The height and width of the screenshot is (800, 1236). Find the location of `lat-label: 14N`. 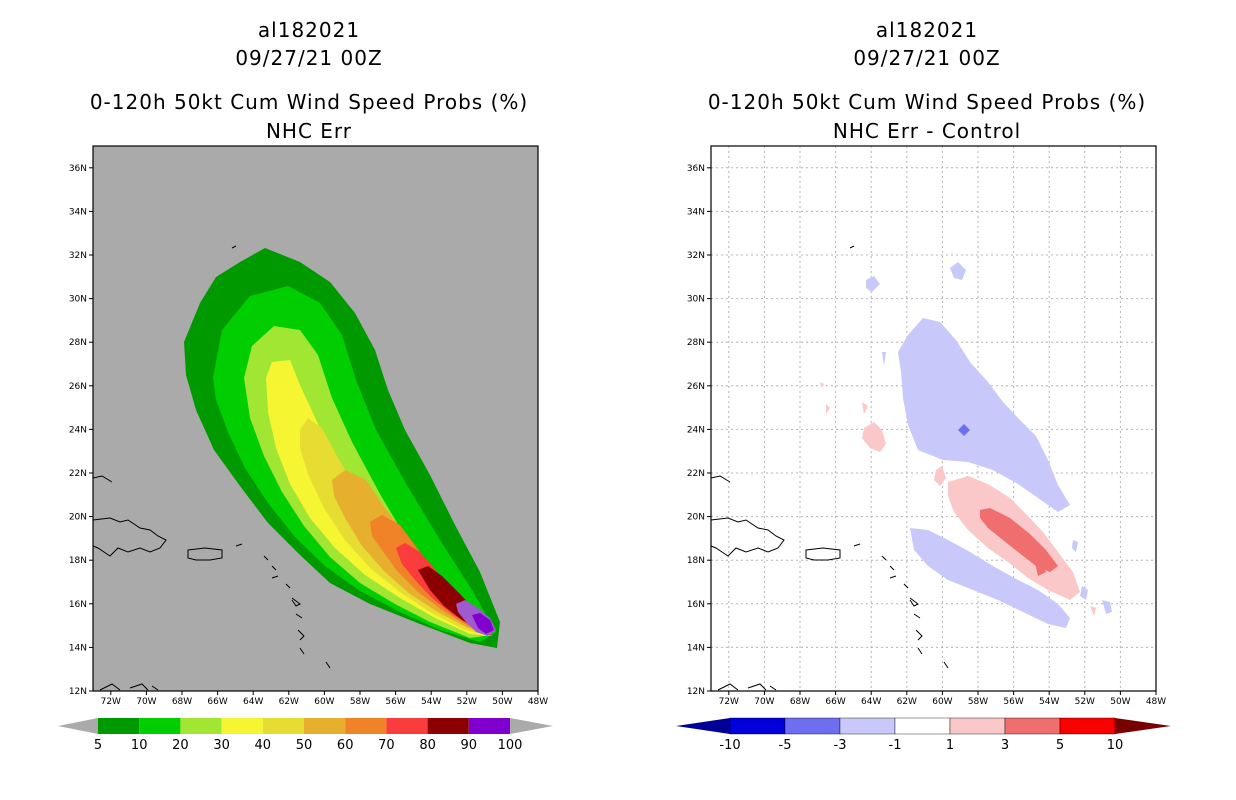

lat-label: 14N is located at coordinates (78, 648).